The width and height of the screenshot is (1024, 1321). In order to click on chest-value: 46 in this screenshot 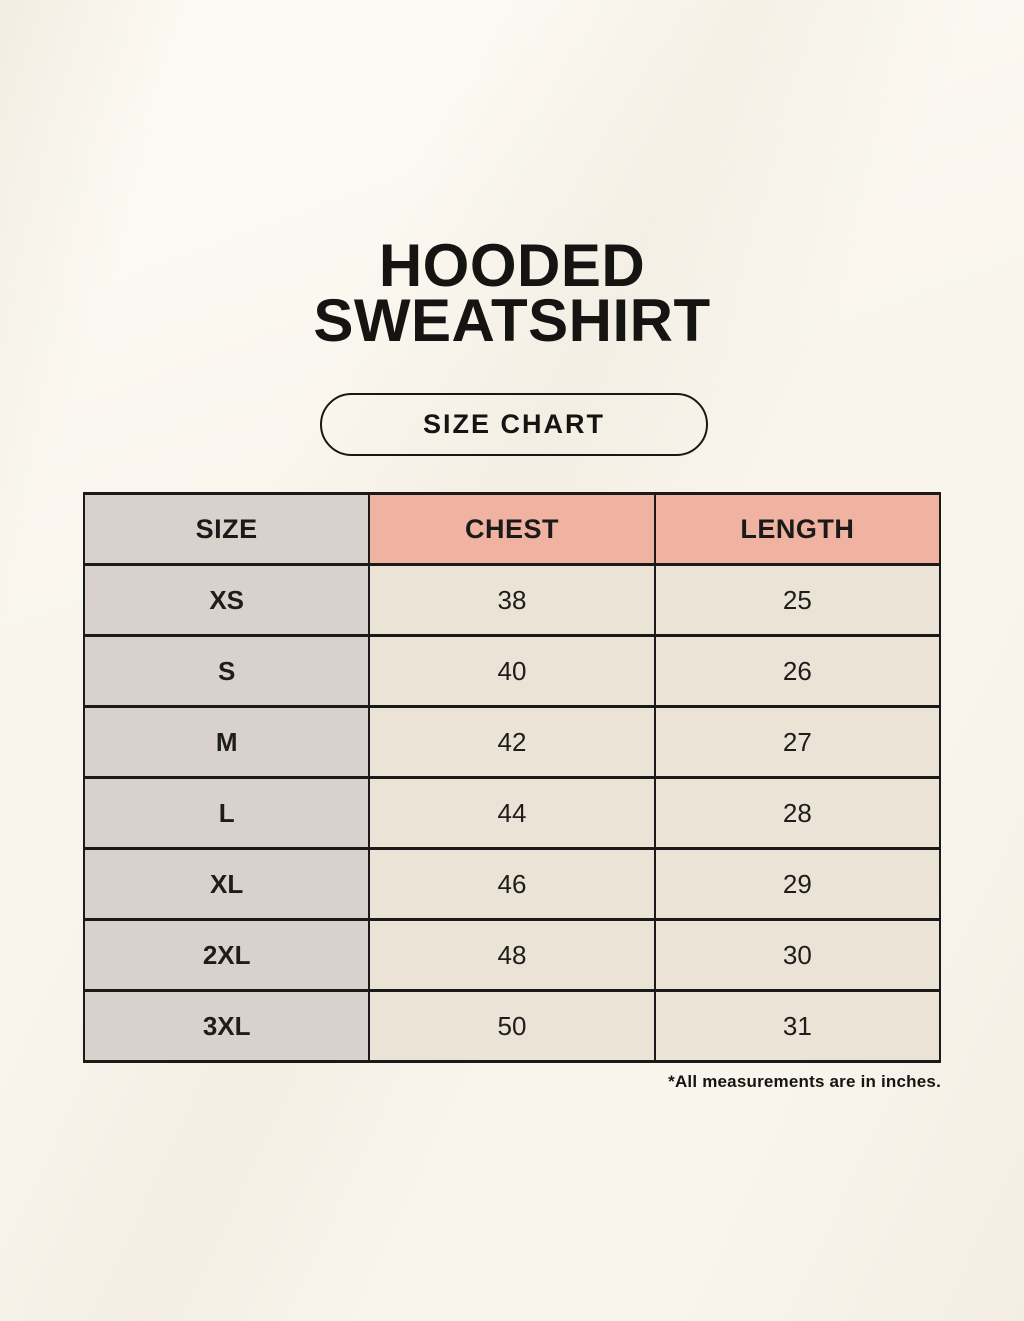, I will do `click(512, 884)`.